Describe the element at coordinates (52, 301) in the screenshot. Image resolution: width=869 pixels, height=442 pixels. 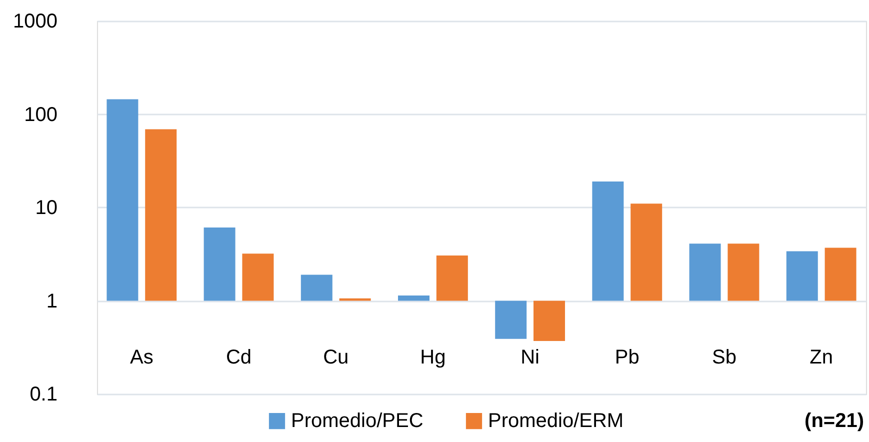
I see `y-tick-label: 1` at that location.